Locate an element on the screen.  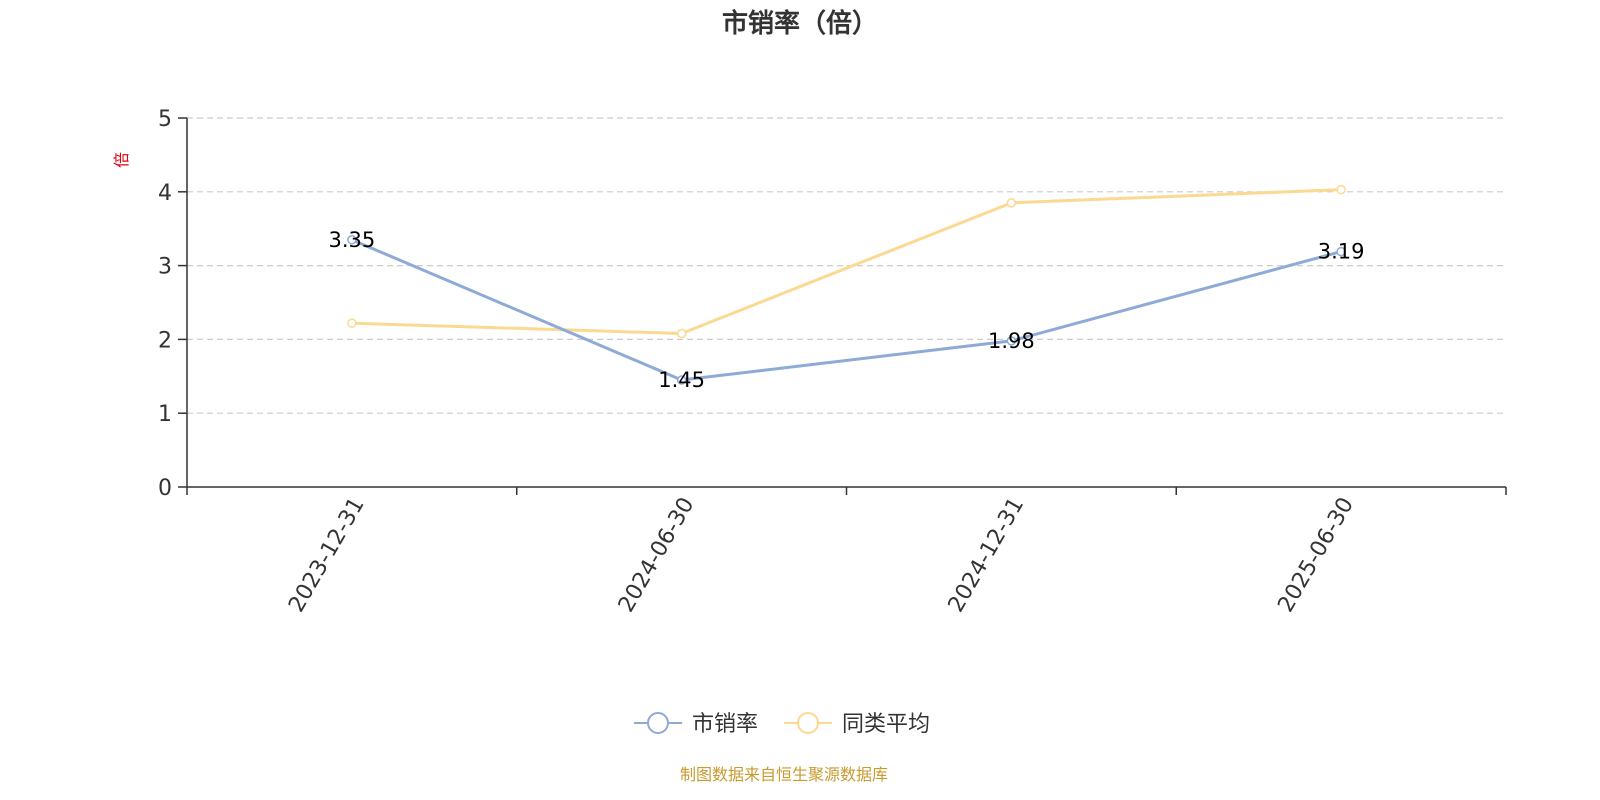
data-label: 3.19 is located at coordinates (1341, 252).